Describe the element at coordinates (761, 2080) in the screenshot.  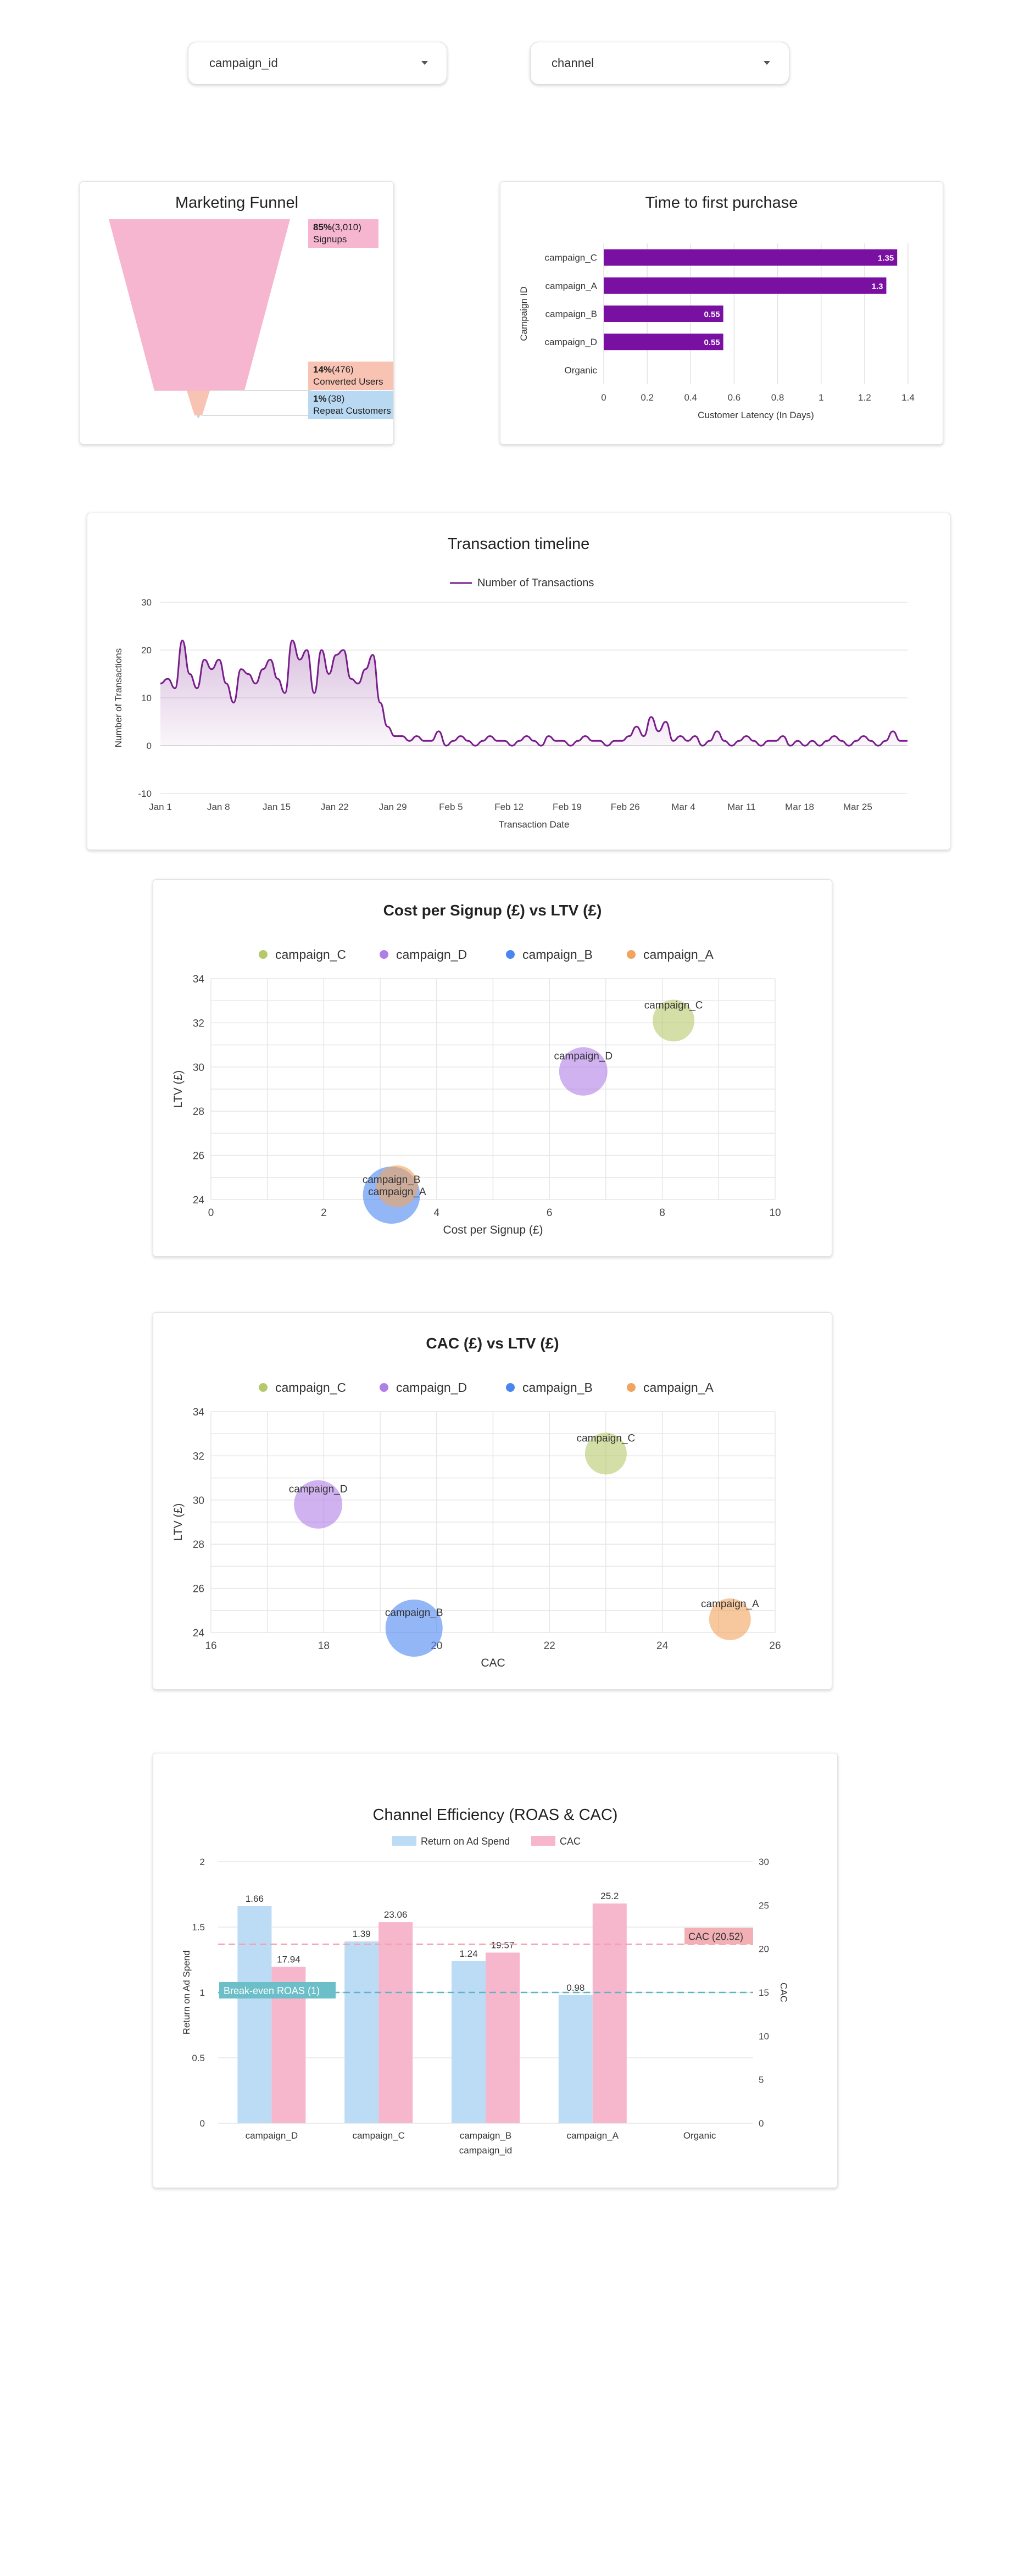
I see `y-tick-label-right: 5` at that location.